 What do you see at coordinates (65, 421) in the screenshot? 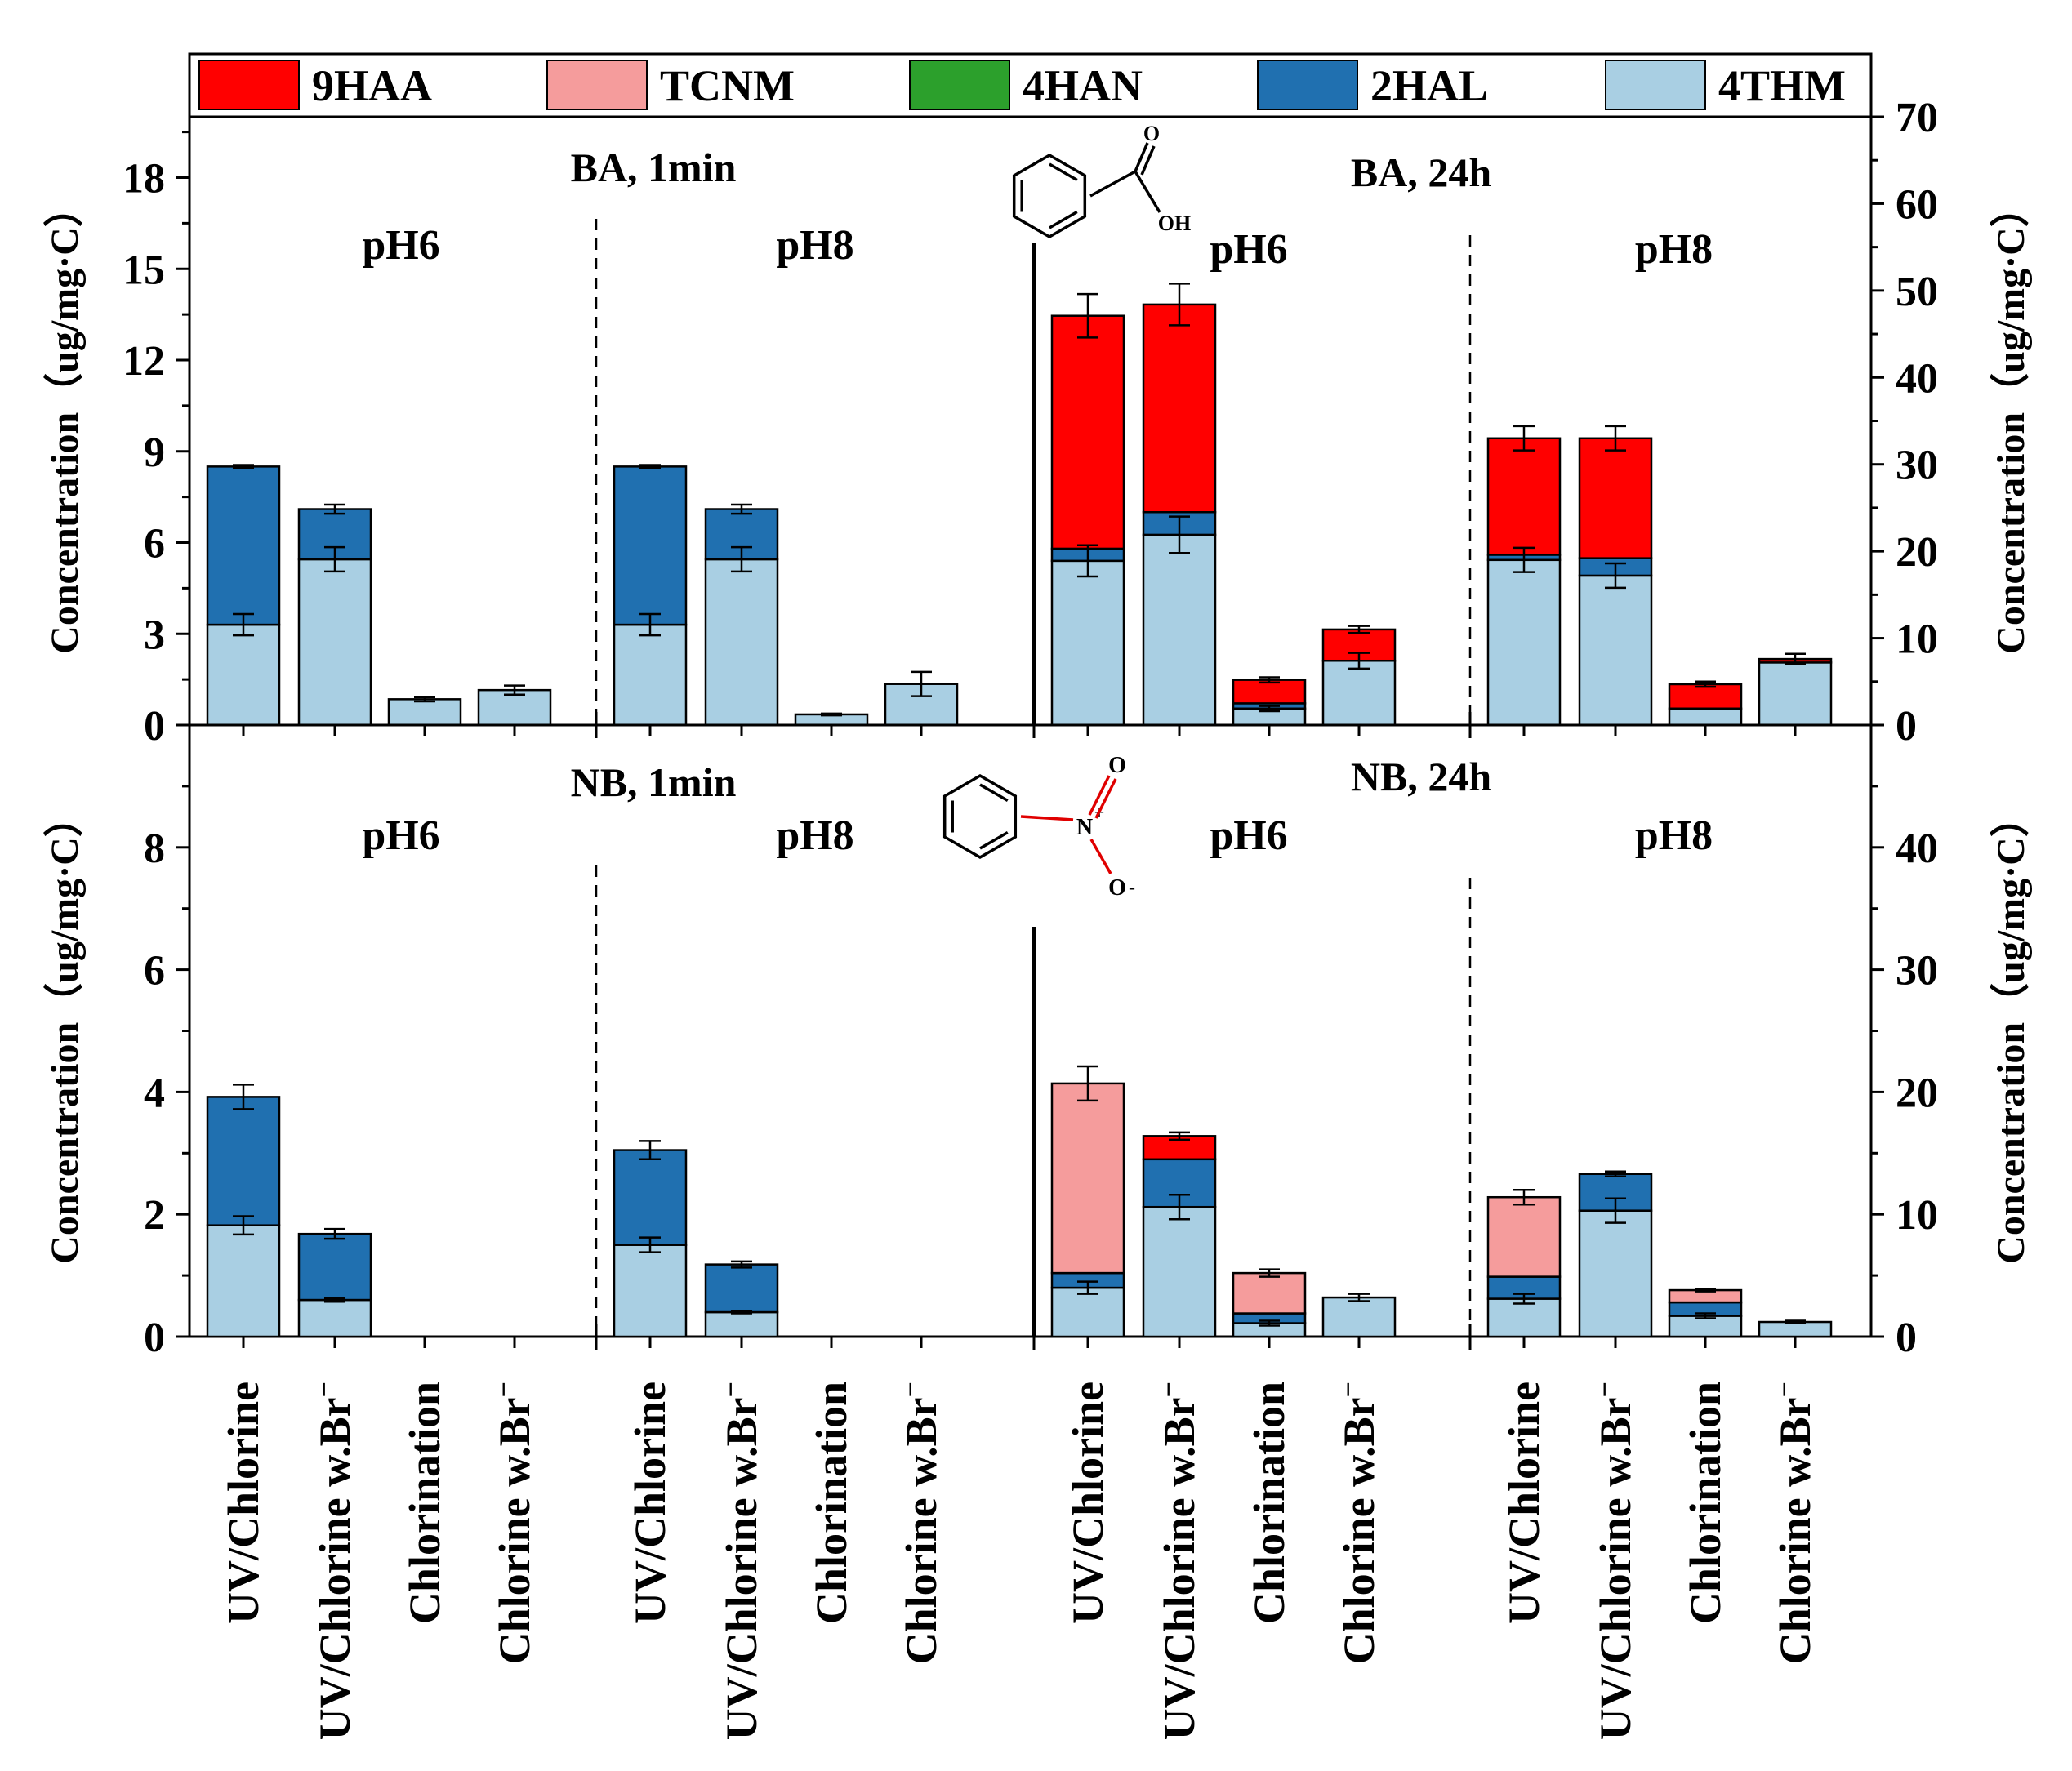
I see `left-axis-label: Concentration（ug/mg·C）` at bounding box center [65, 421].